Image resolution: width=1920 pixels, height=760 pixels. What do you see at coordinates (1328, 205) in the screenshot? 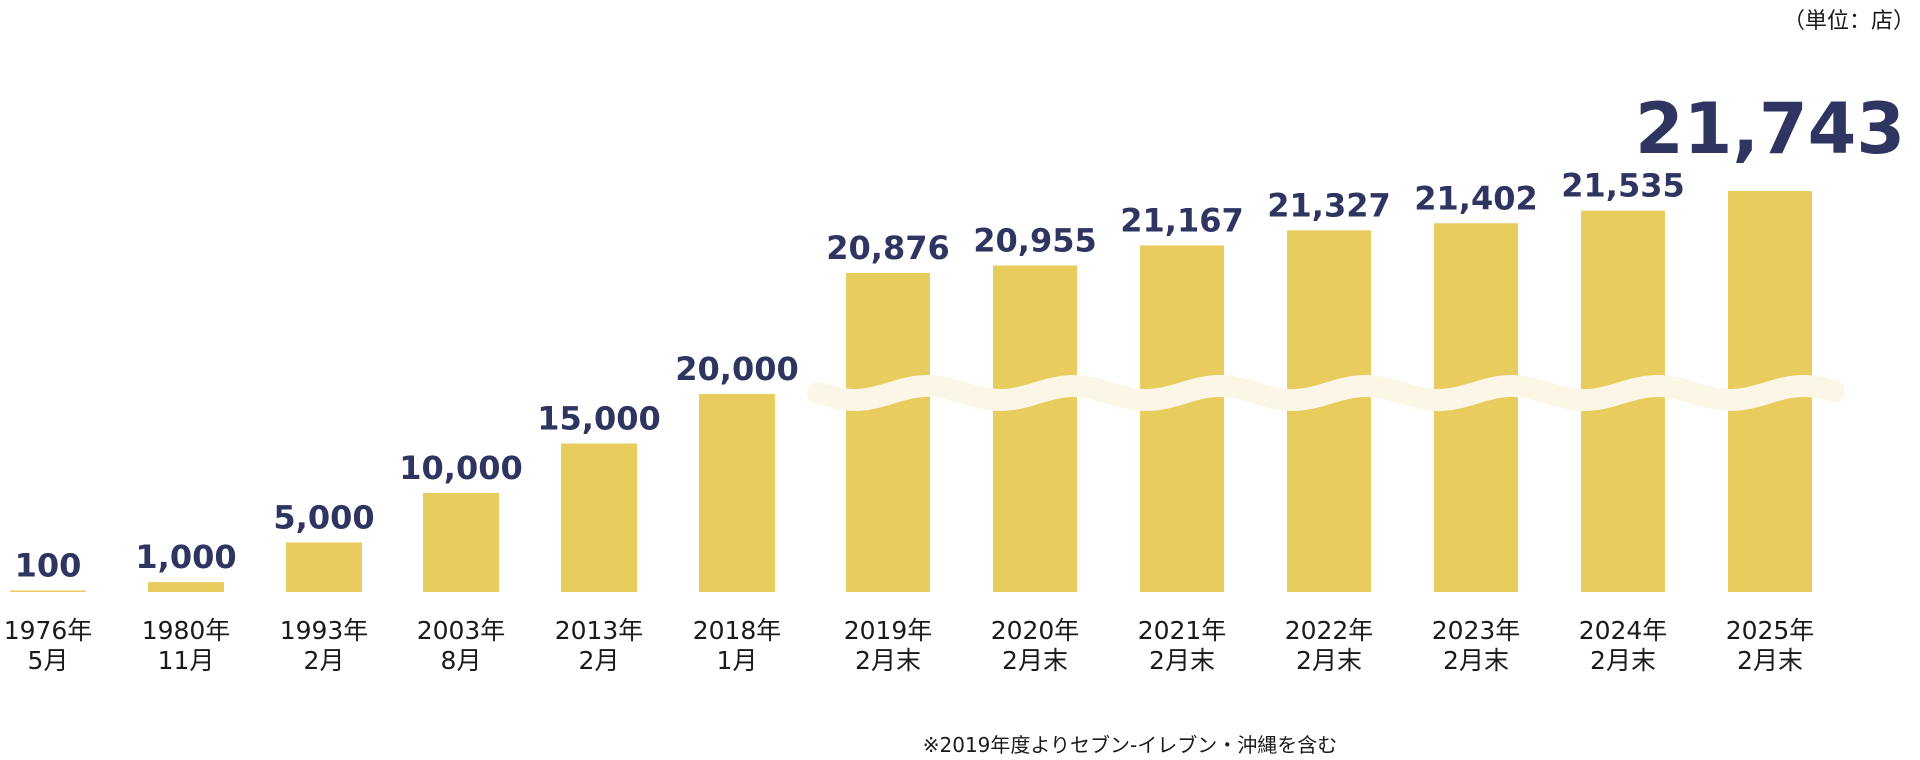
I see `value-label: 21,327` at bounding box center [1328, 205].